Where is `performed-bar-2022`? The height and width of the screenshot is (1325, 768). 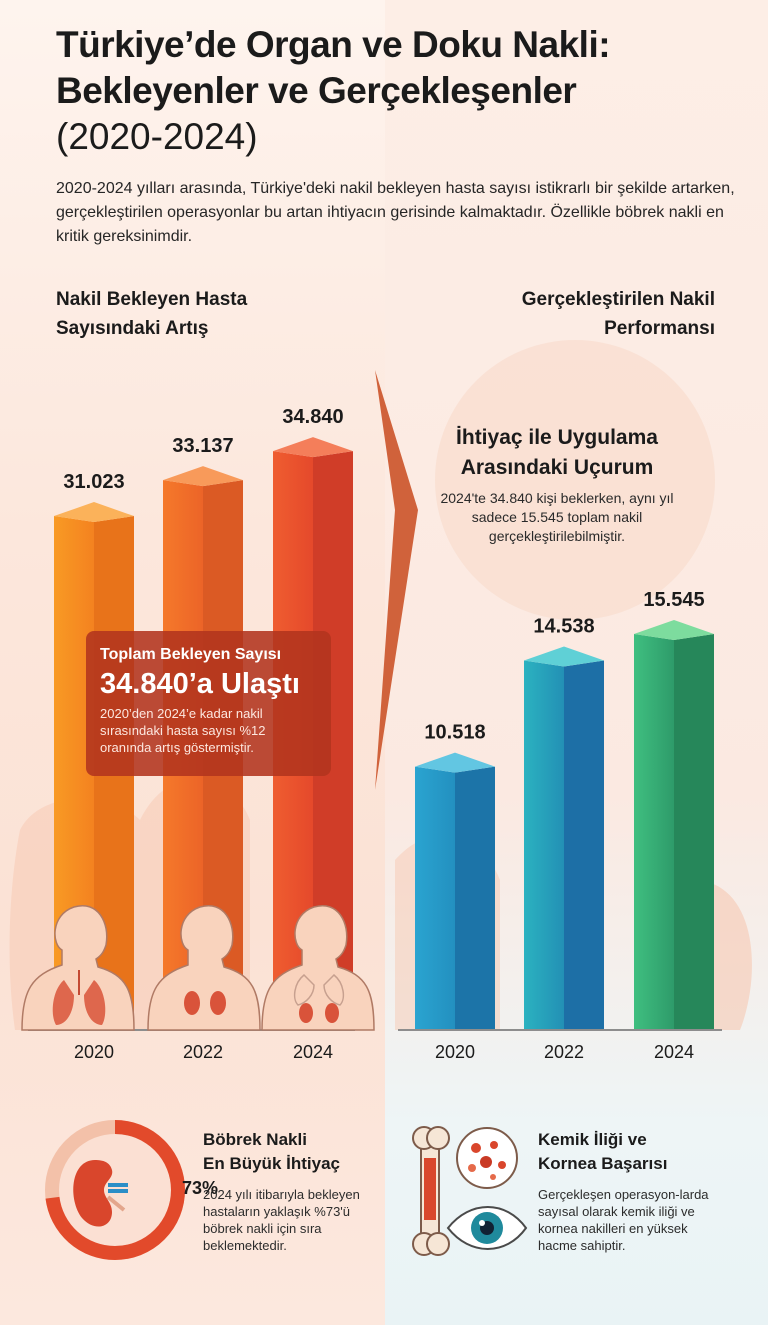 performed-bar-2022 is located at coordinates (564, 838).